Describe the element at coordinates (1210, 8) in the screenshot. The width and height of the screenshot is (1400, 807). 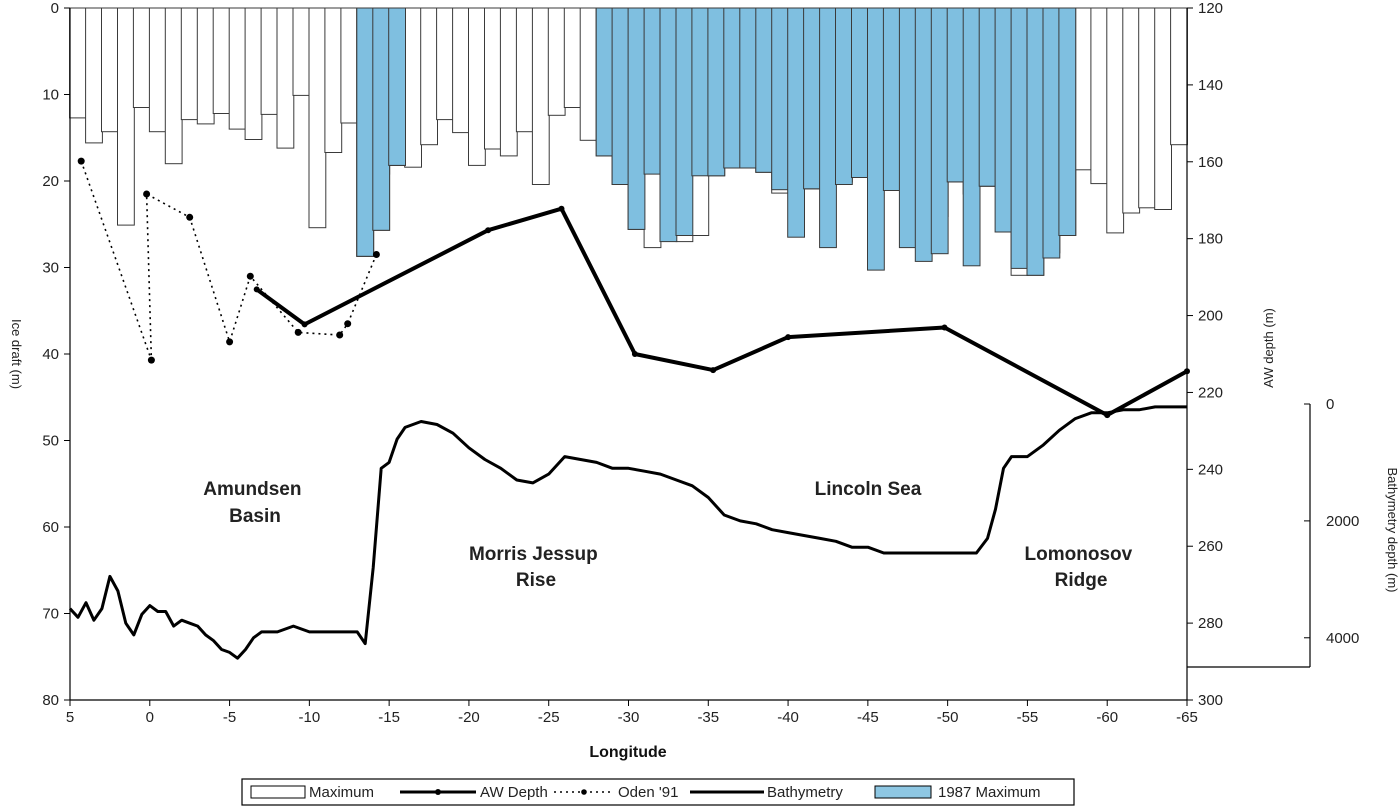
I see `right-tick-label: 120` at that location.